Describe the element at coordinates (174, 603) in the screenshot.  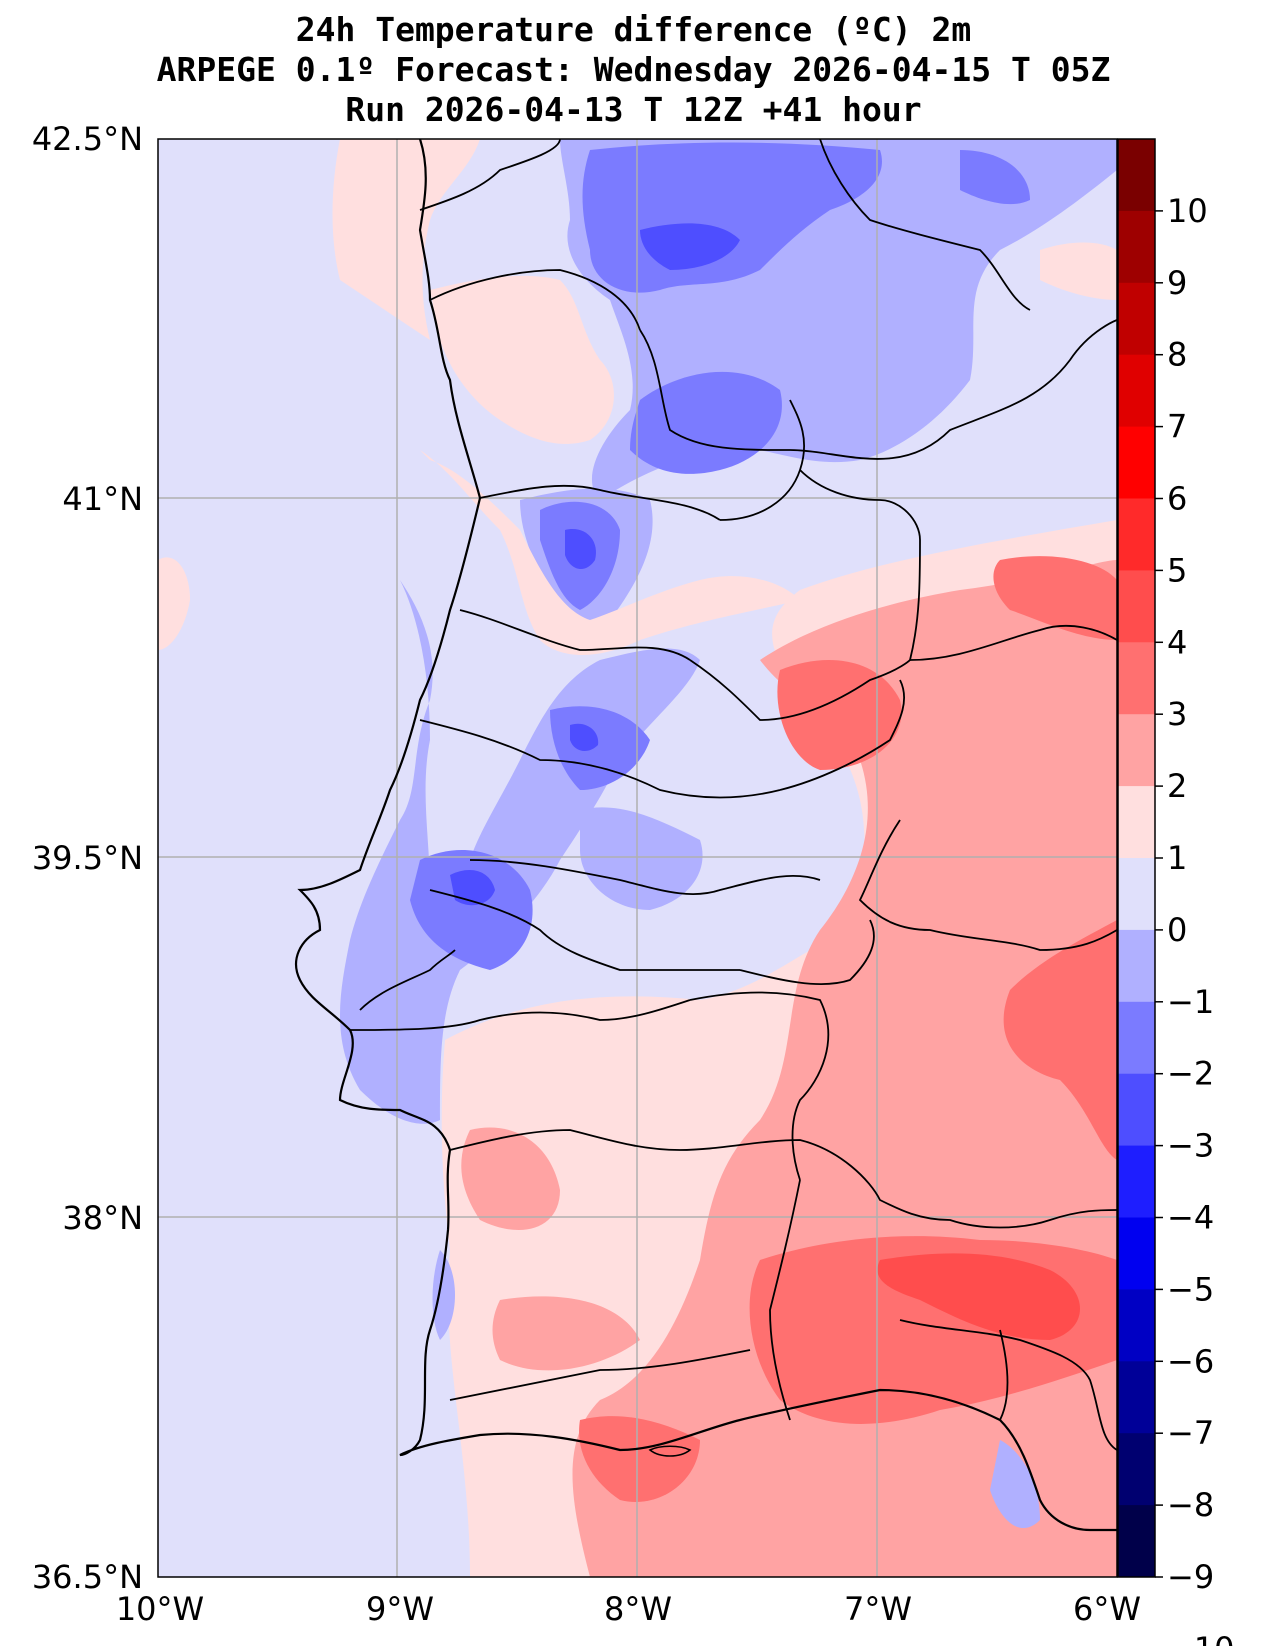
I see `warm-region-atlantic-west` at that location.